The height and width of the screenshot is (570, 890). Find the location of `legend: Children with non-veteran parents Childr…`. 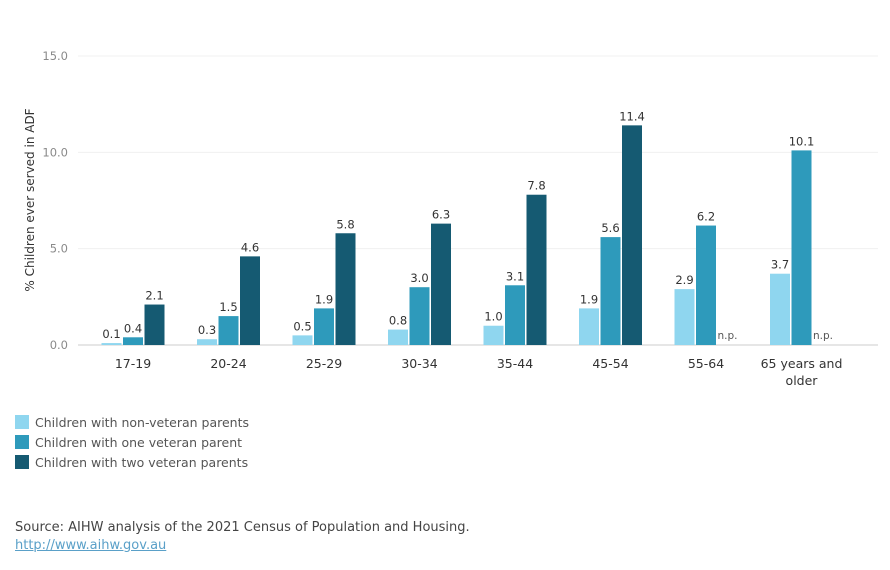

legend: Children with non-veteran parents Childr… is located at coordinates (132, 442).